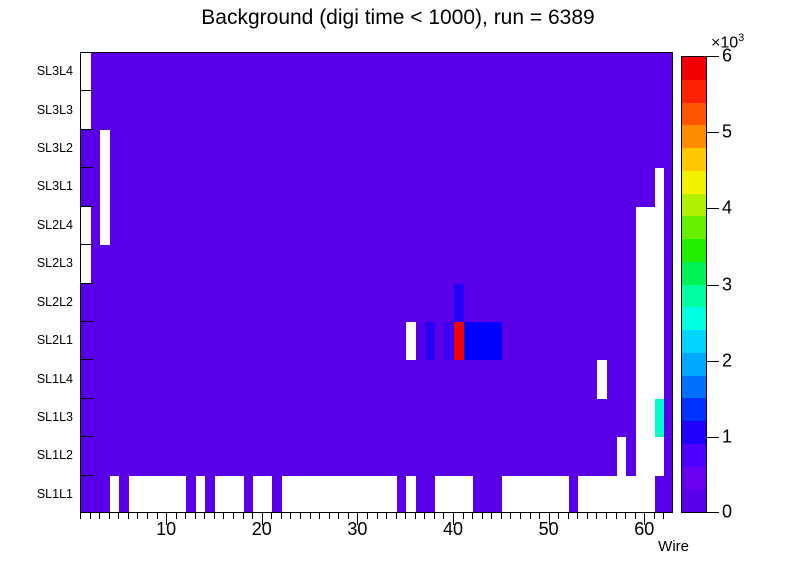 The height and width of the screenshot is (572, 796). I want to click on color-scale-bar, so click(694, 284).